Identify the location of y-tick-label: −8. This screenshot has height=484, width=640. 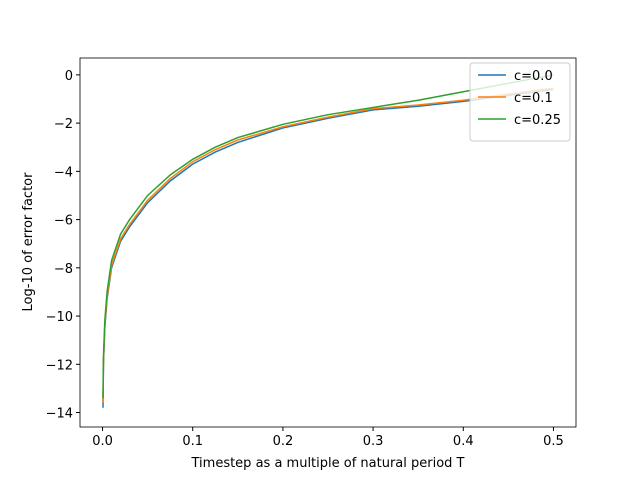
(63, 269).